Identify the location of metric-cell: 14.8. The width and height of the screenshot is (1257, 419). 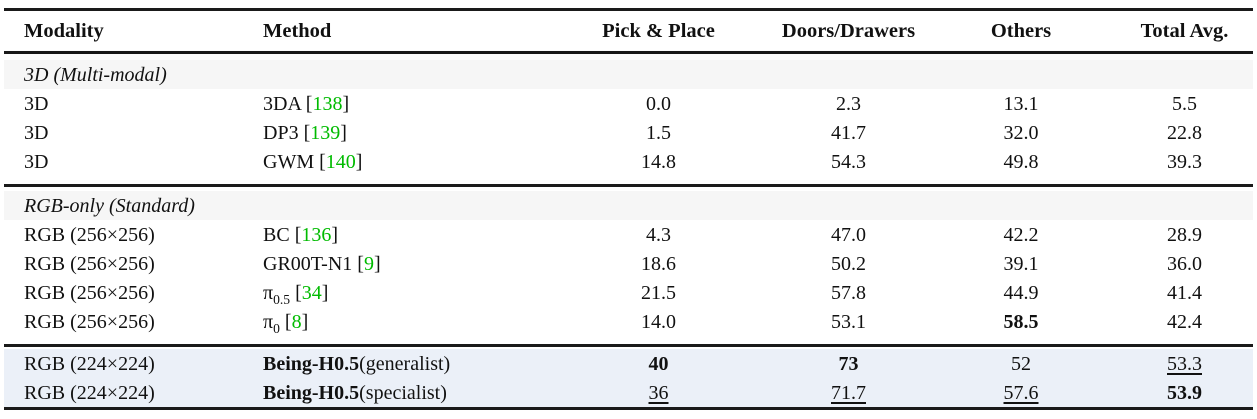
(658, 161).